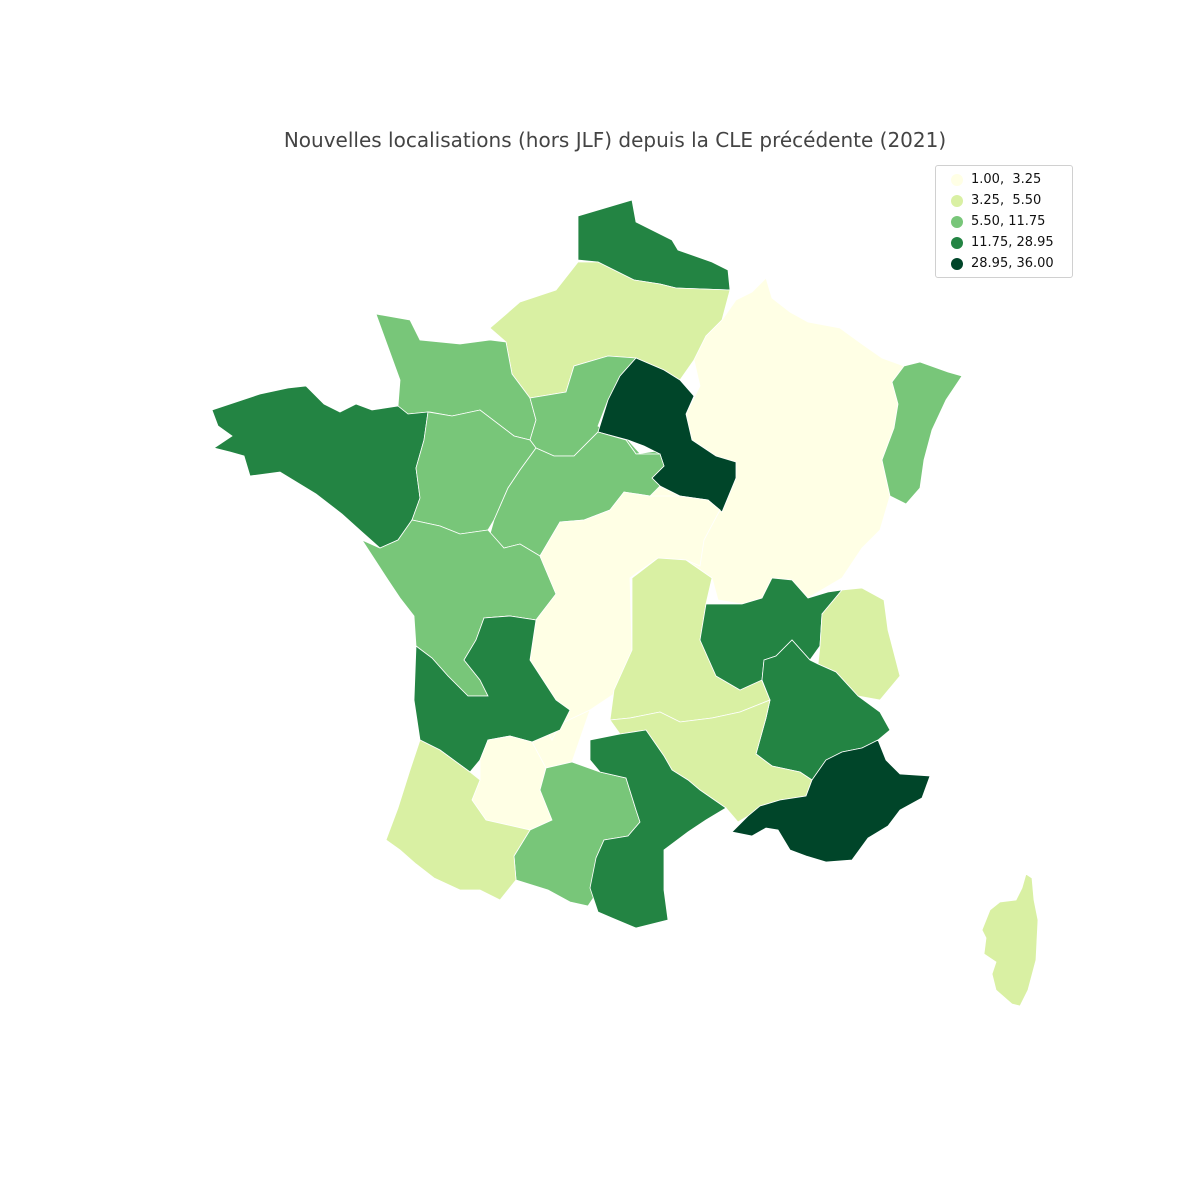  Describe the element at coordinates (320, 467) in the screenshot. I see `region-bretagne` at that location.